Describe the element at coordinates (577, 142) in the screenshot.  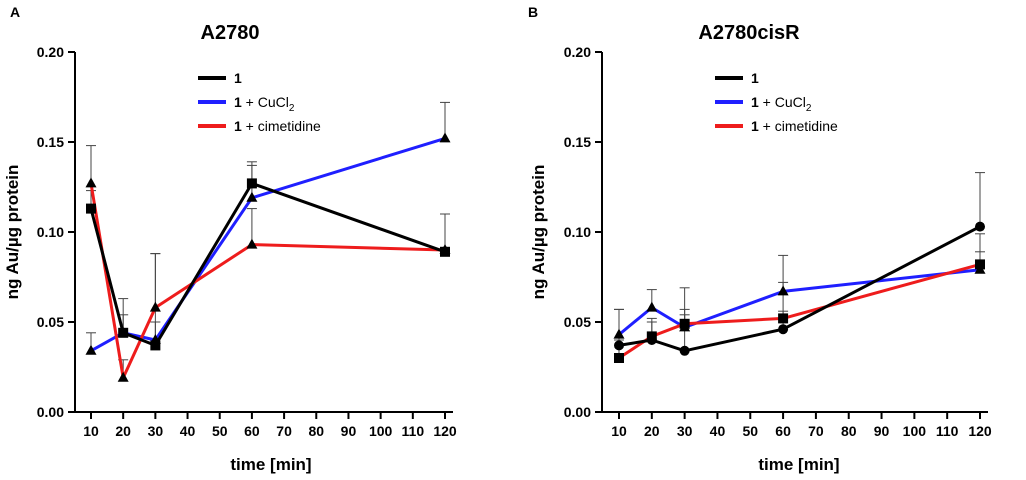
I see `chart-B-y-tick-label: 0.15` at that location.